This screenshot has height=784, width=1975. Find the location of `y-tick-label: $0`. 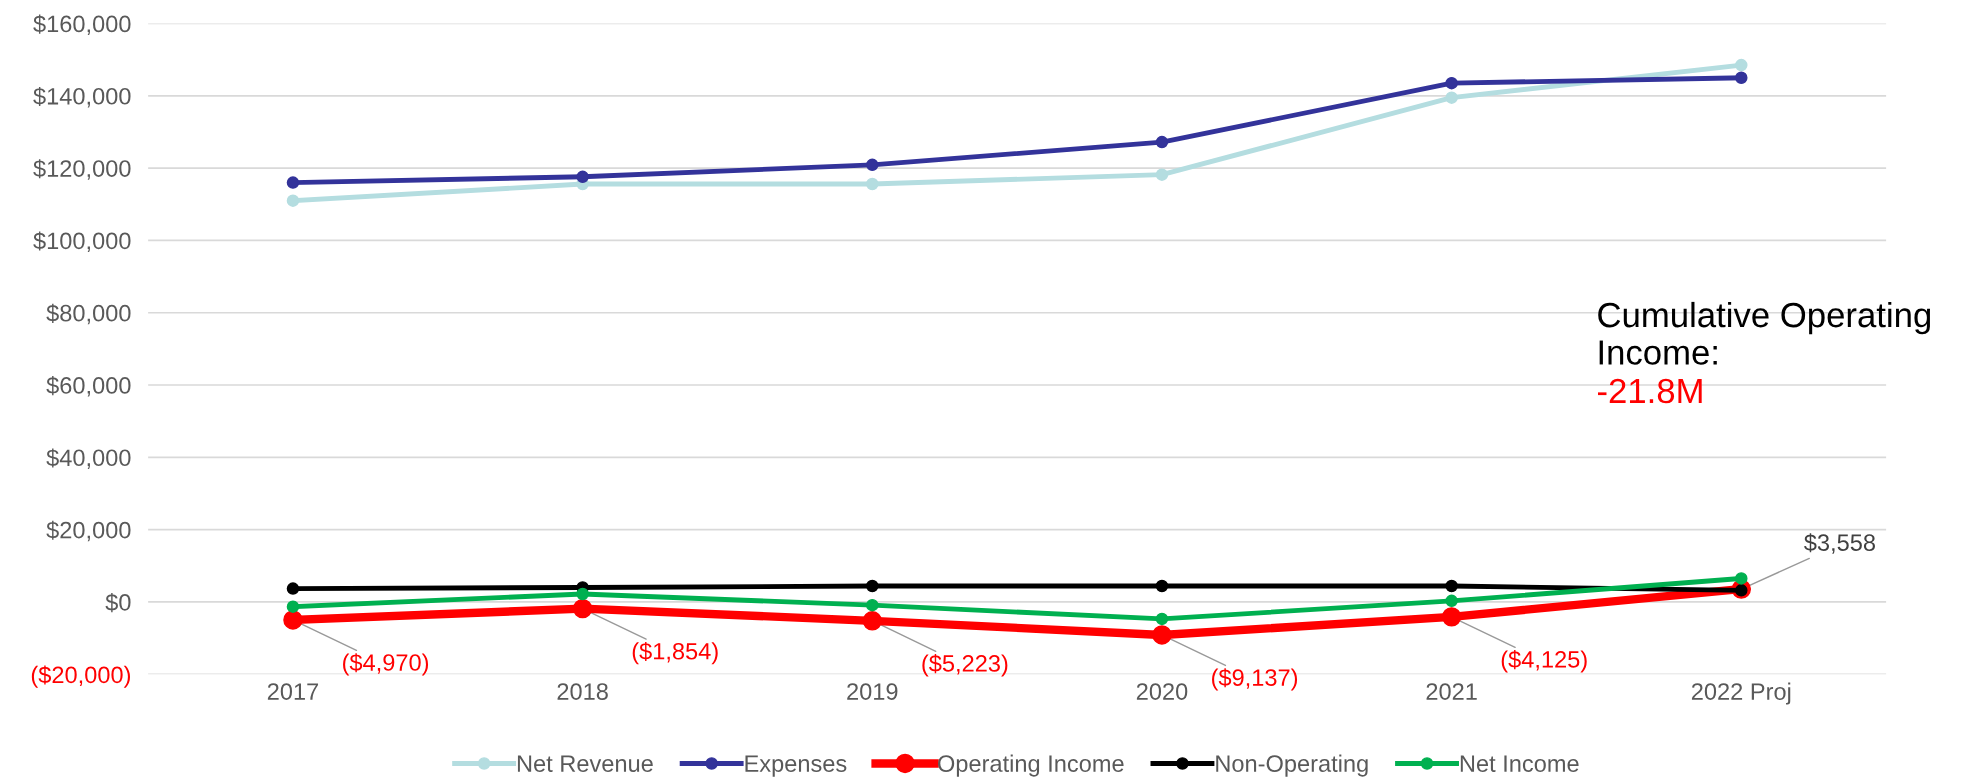

y-tick-label: $0 is located at coordinates (118, 603).